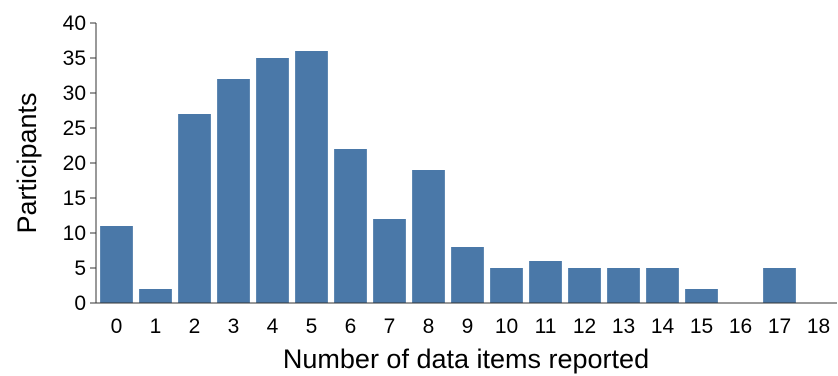  What do you see at coordinates (818, 326) in the screenshot?
I see `x-tick-label-18: 18` at bounding box center [818, 326].